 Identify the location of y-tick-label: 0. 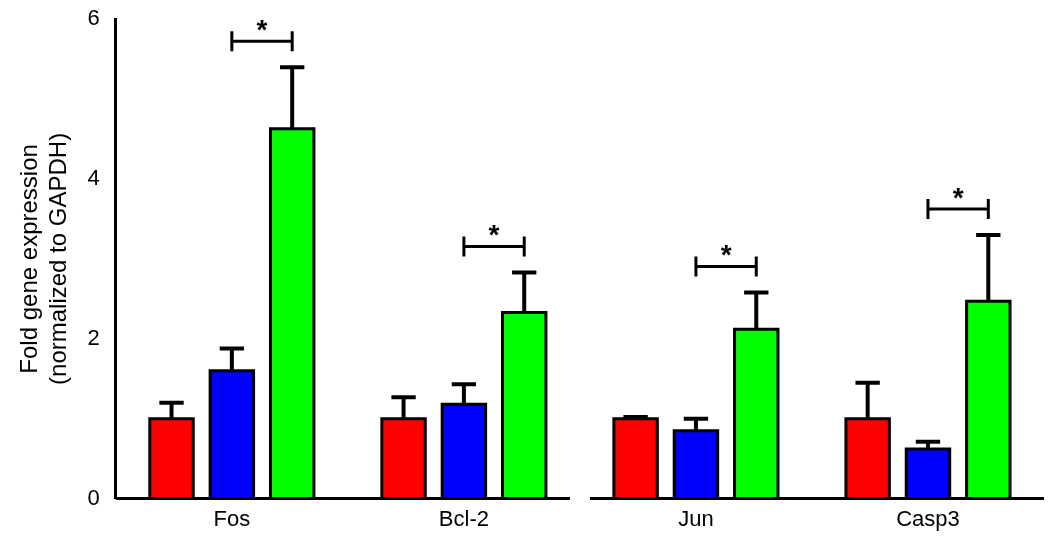
(93, 497).